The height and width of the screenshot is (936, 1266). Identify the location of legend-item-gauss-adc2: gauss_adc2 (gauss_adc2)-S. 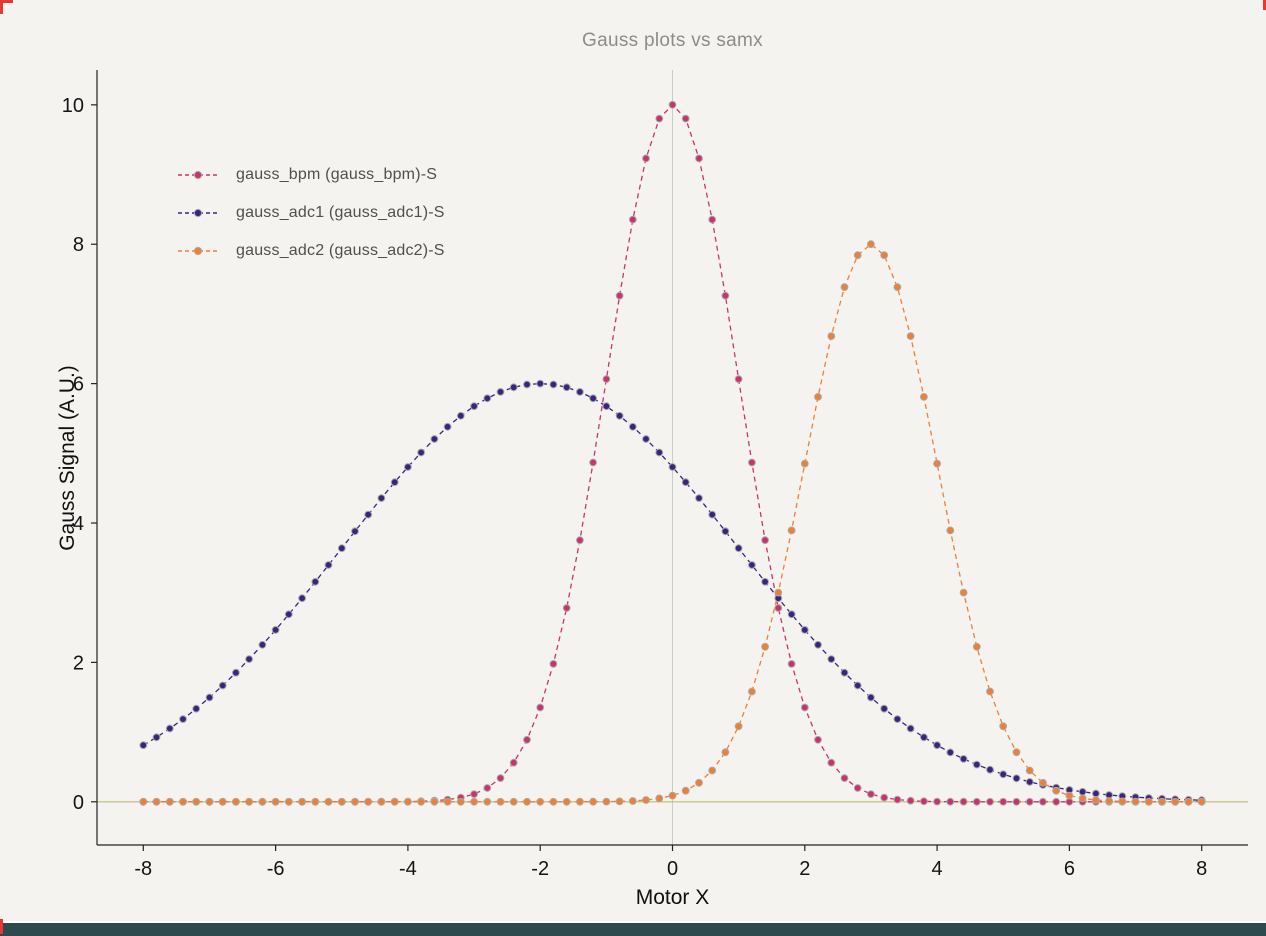
(310, 251).